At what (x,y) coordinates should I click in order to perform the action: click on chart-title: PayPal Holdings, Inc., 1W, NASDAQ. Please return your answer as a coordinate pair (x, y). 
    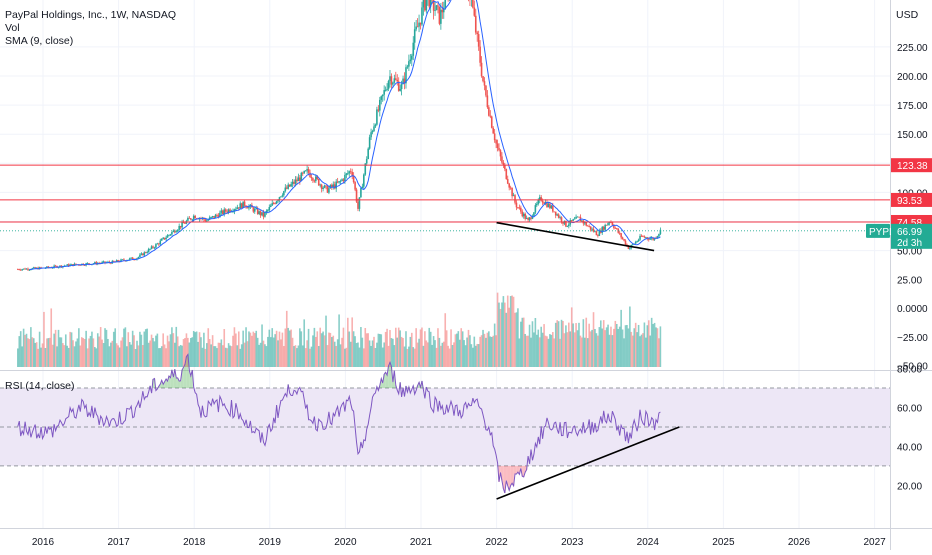
    Looking at the image, I should click on (90, 15).